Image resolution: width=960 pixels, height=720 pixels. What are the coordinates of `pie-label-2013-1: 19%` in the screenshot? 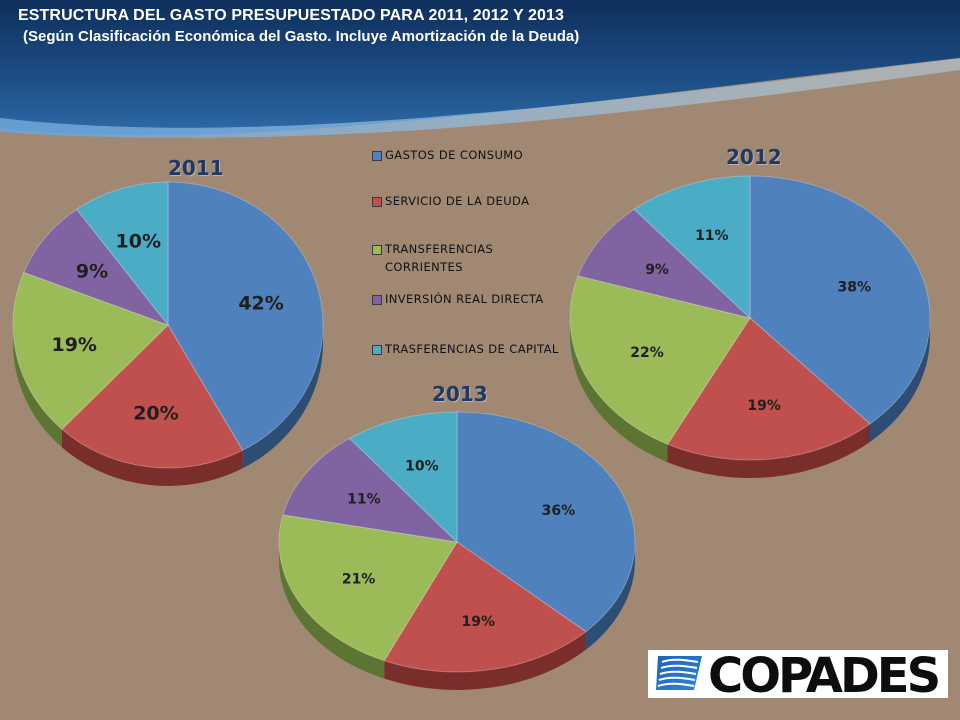 It's located at (479, 622).